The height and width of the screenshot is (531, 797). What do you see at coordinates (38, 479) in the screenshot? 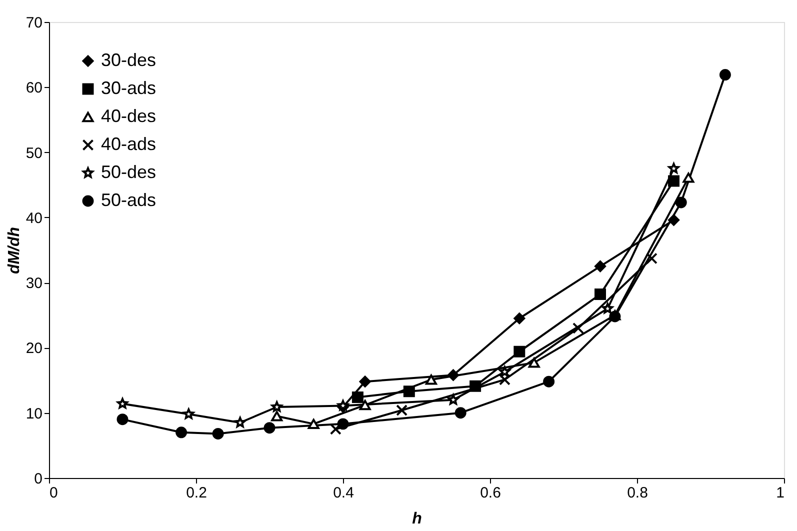
I see `y-tick-label: 0` at bounding box center [38, 479].